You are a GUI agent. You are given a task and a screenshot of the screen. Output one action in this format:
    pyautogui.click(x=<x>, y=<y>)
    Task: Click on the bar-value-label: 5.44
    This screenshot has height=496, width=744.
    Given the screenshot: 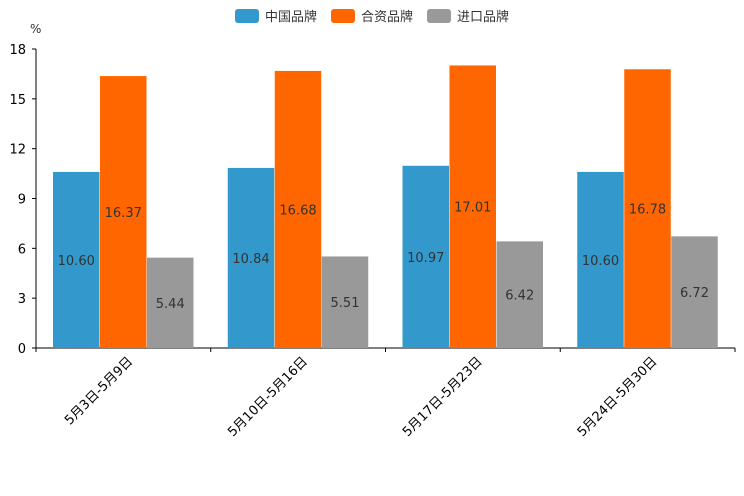 What is the action you would take?
    pyautogui.click(x=170, y=304)
    